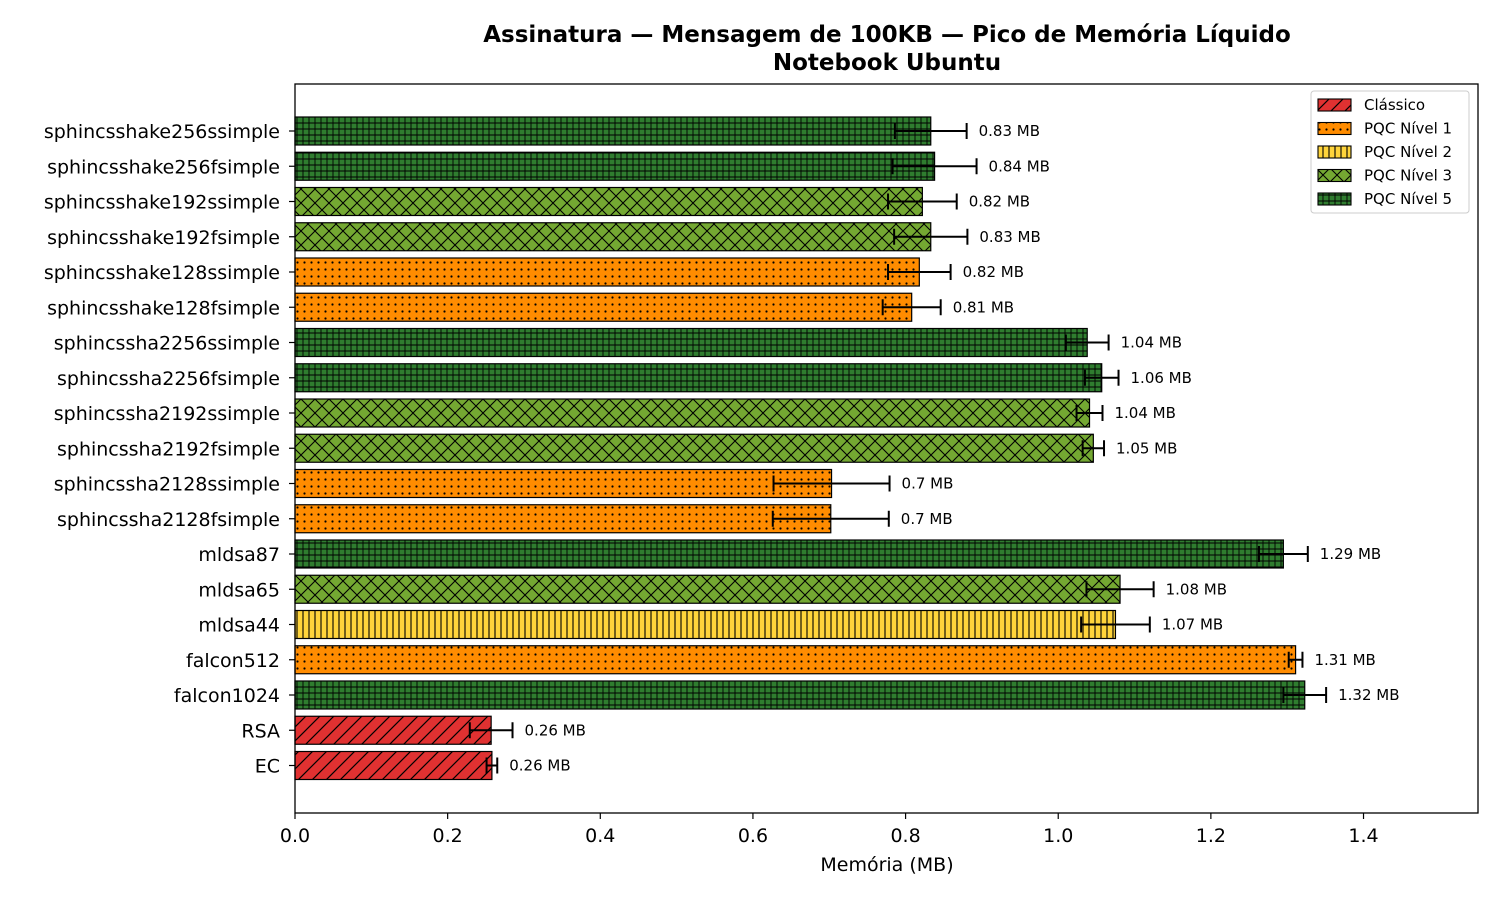  Describe the element at coordinates (1350, 554) in the screenshot. I see `data-label-mldsa87: 1.29 MB` at that location.